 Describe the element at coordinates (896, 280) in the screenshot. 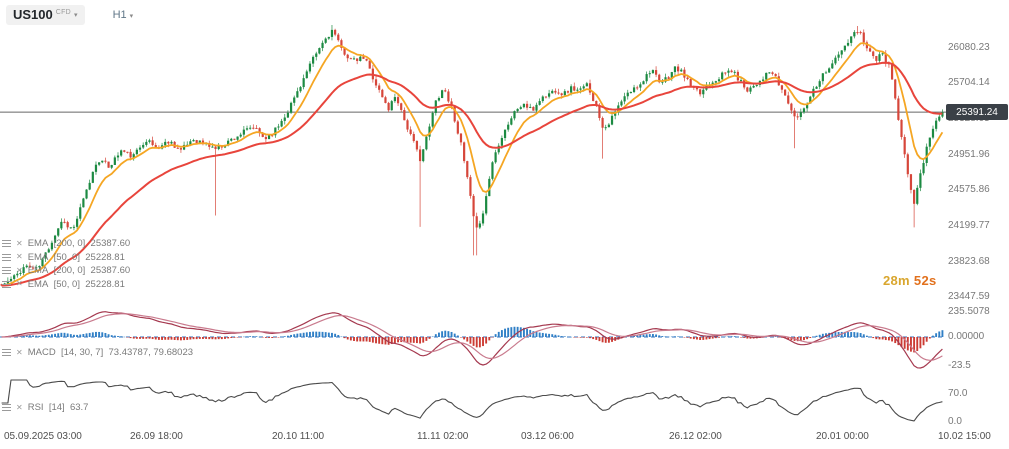

I see `timer-minutes: 28m` at that location.